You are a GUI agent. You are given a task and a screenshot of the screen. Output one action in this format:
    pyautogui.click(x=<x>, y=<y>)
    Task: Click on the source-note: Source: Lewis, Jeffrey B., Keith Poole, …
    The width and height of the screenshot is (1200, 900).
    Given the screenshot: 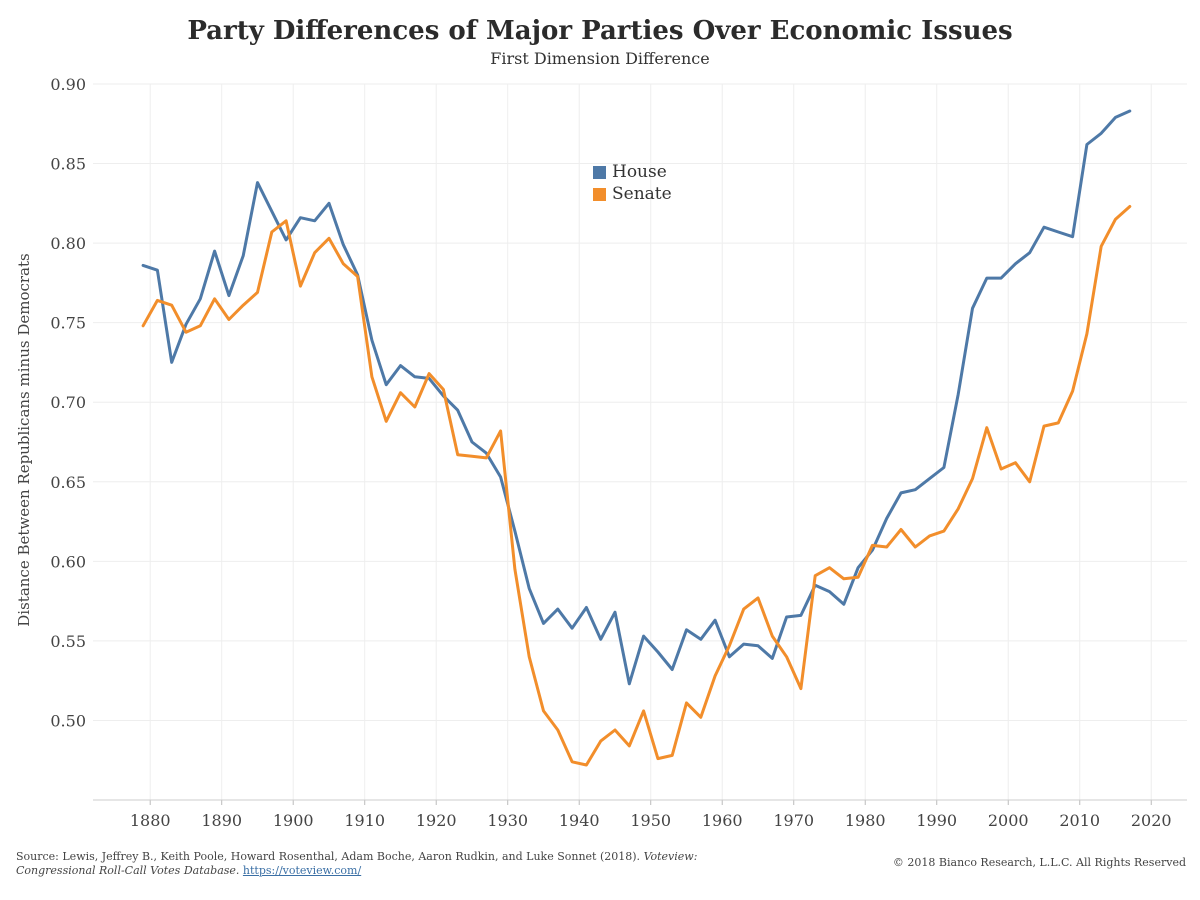 What is the action you would take?
    pyautogui.click(x=396, y=864)
    